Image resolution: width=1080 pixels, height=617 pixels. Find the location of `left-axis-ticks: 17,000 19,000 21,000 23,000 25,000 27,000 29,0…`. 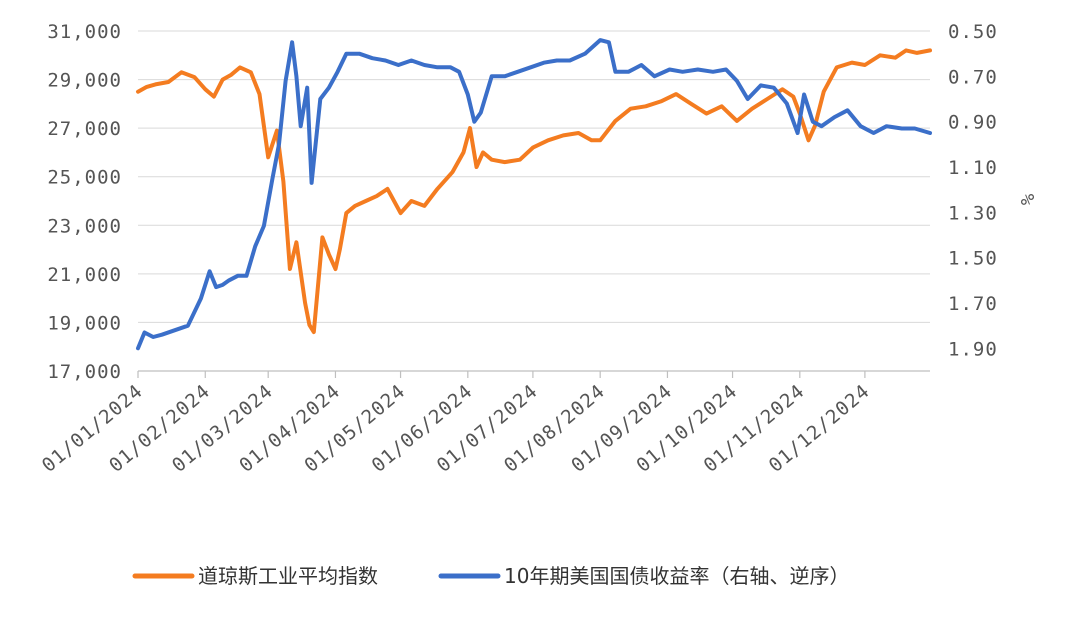

left-axis-ticks: 17,000 19,000 21,000 23,000 25,000 27,000 29,0… is located at coordinates (84, 202).